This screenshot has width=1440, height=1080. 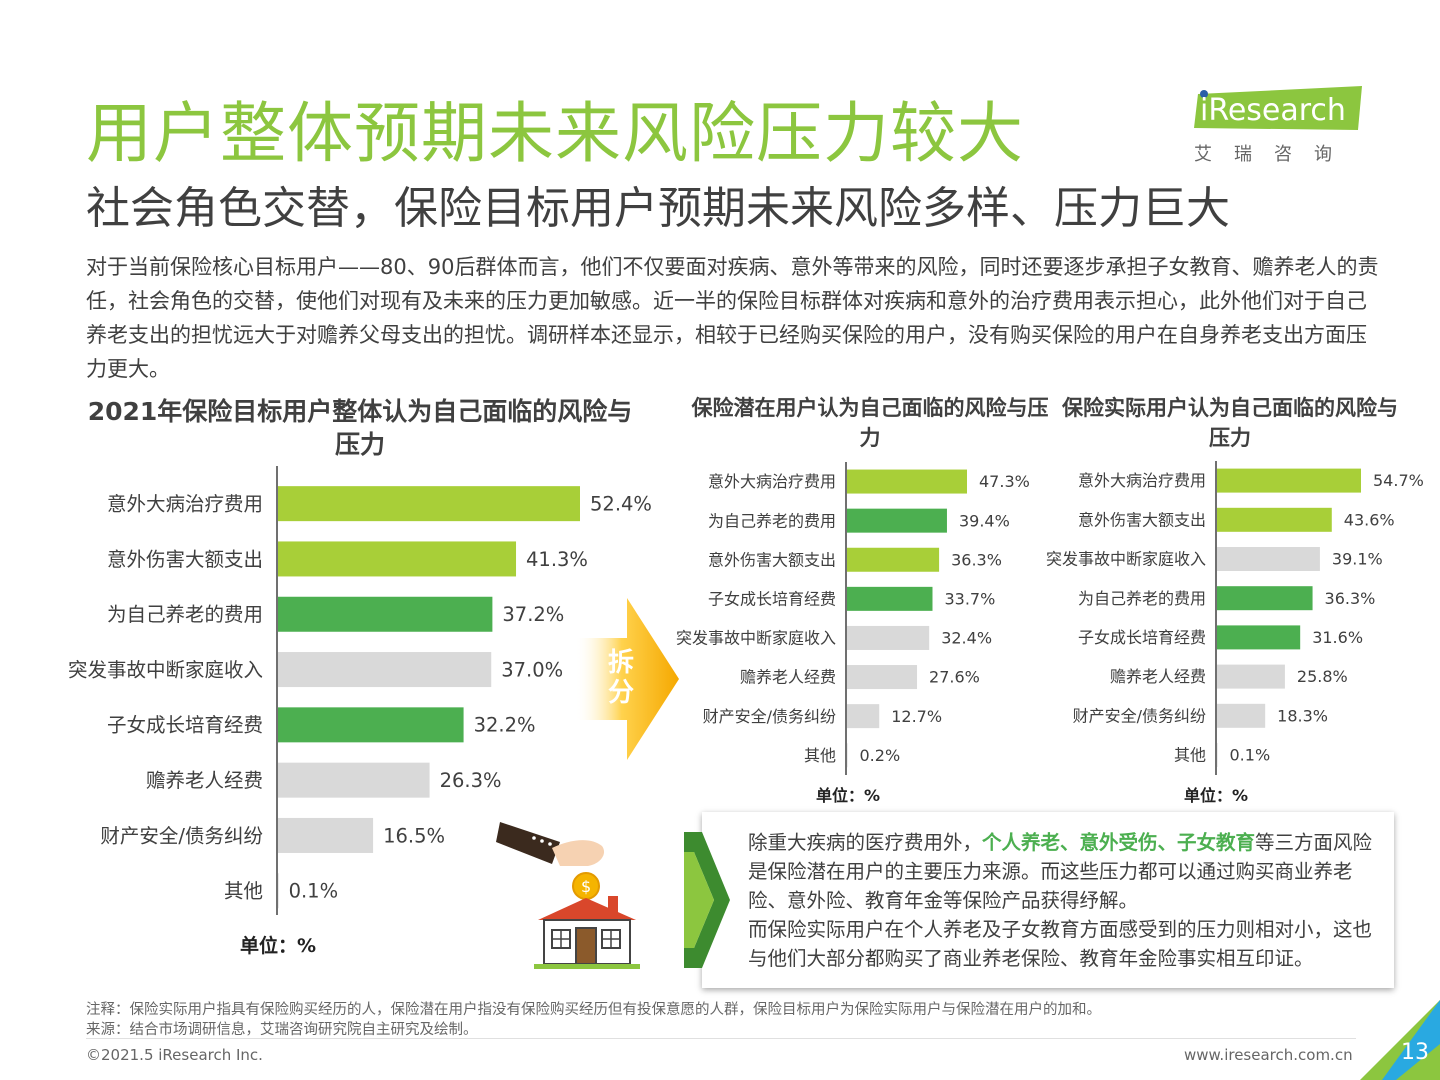 What do you see at coordinates (848, 795) in the screenshot?
I see `unit-label-potential: 单位：%` at bounding box center [848, 795].